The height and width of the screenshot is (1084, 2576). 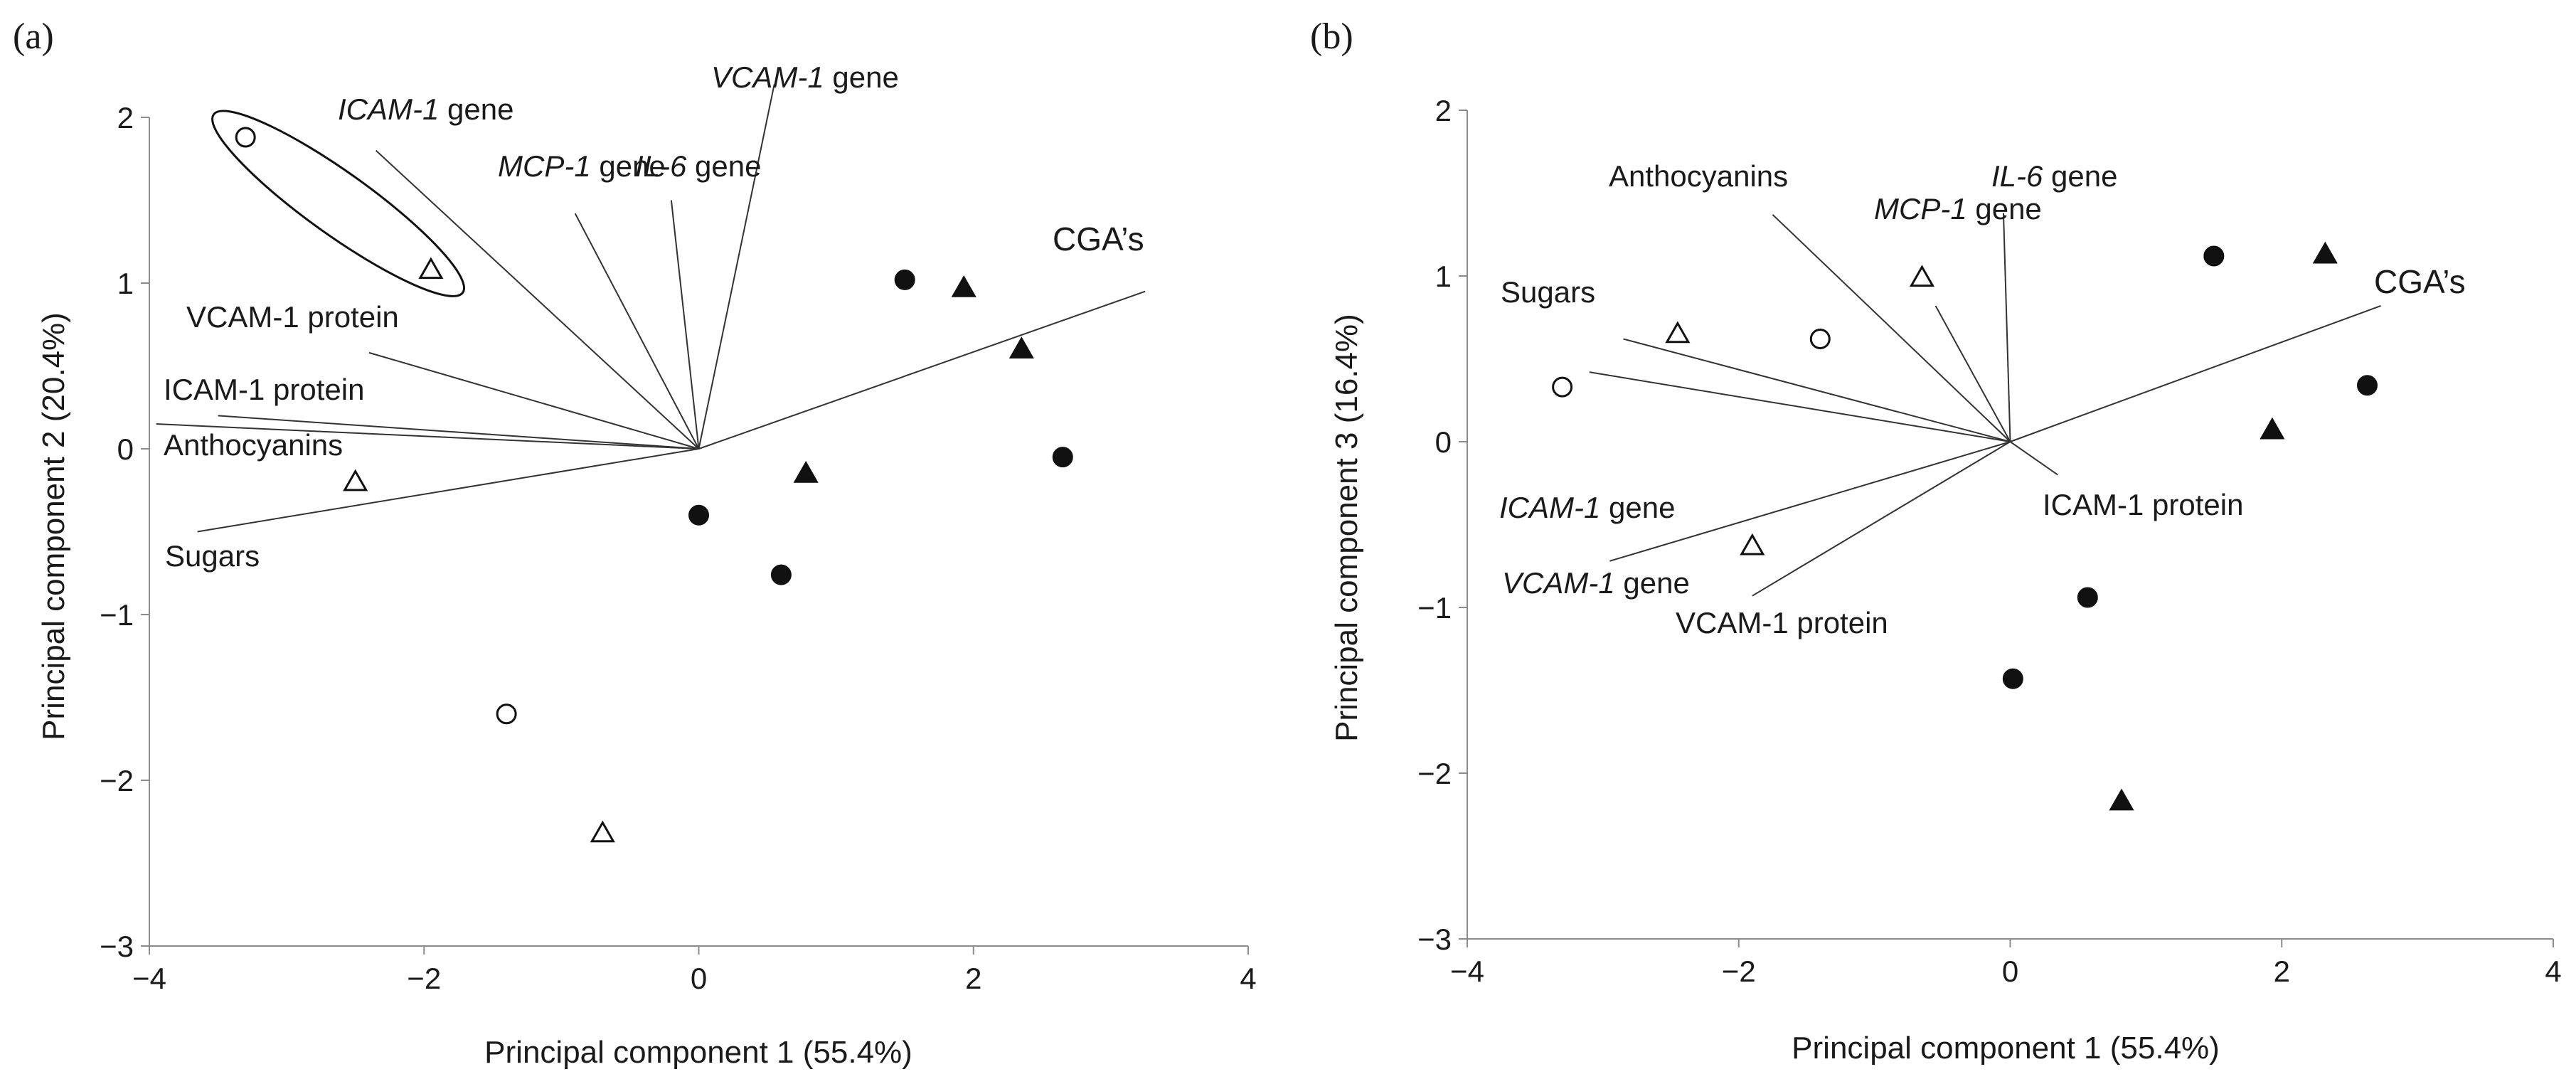 I want to click on label-vcam1-protein: Anthocyanins, so click(x=1698, y=176).